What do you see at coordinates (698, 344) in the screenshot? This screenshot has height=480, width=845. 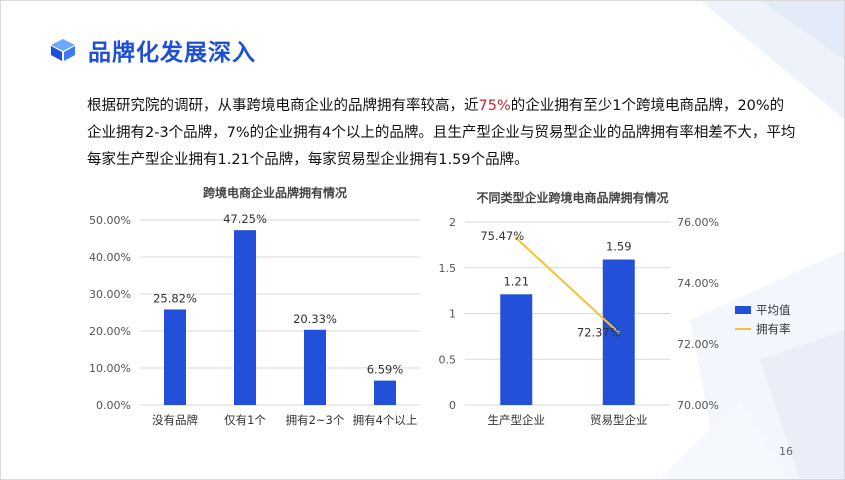 I see `y-right-tick-label: 72.00%` at bounding box center [698, 344].